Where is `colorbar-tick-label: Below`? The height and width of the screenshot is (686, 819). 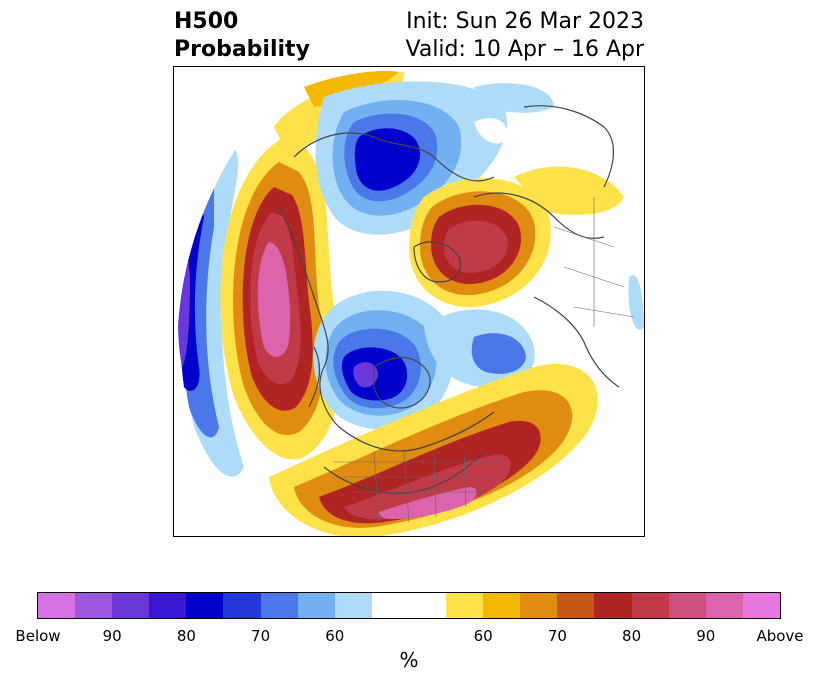 colorbar-tick-label: Below is located at coordinates (38, 636).